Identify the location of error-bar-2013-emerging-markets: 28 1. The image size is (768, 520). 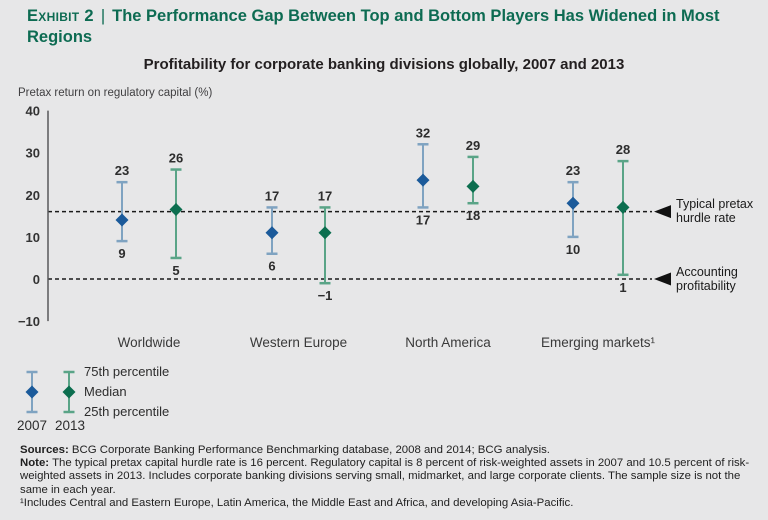
(623, 218).